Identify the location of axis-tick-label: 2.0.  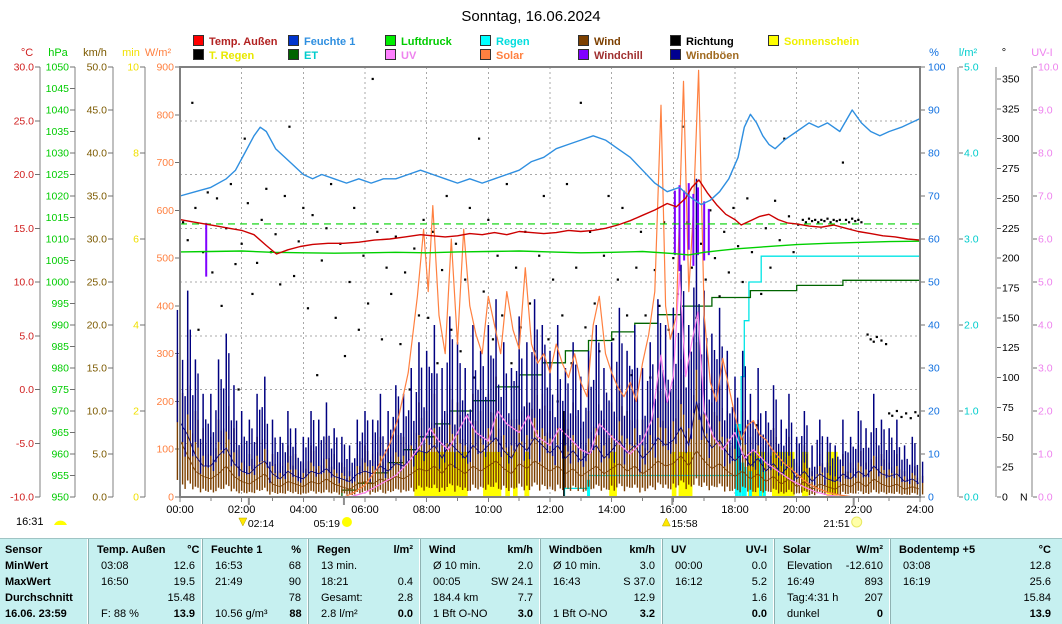
(1045, 412).